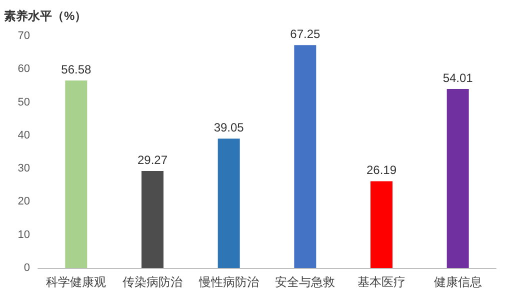 The height and width of the screenshot is (296, 508). I want to click on y-tick-label: 10, so click(24, 234).